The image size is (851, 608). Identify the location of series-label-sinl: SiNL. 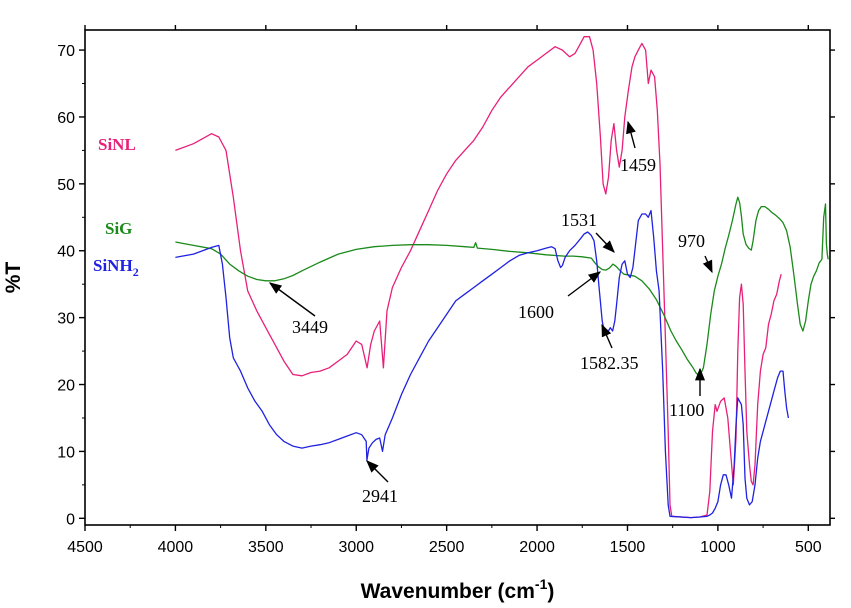
(117, 144).